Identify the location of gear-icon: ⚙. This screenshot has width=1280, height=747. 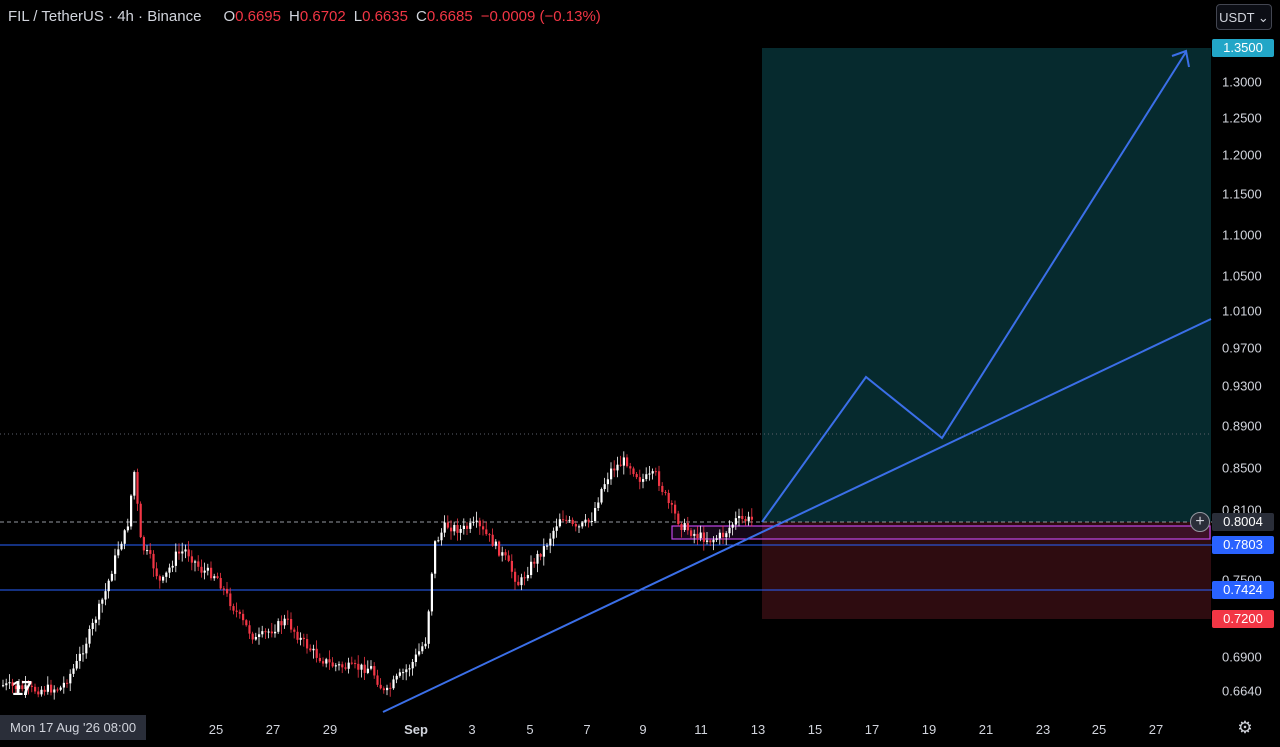
(1245, 727).